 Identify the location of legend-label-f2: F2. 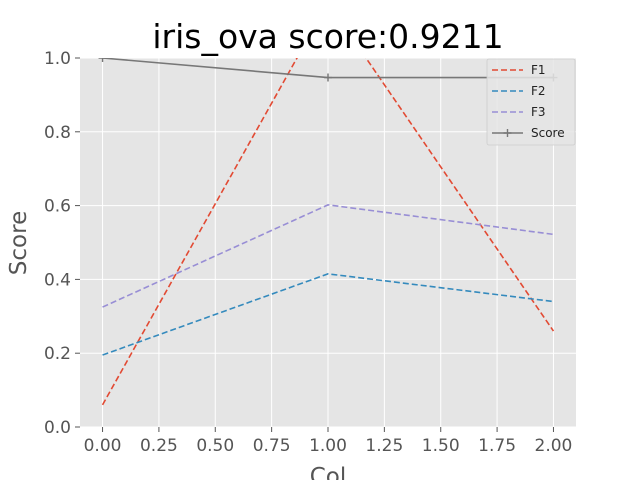
(538, 91).